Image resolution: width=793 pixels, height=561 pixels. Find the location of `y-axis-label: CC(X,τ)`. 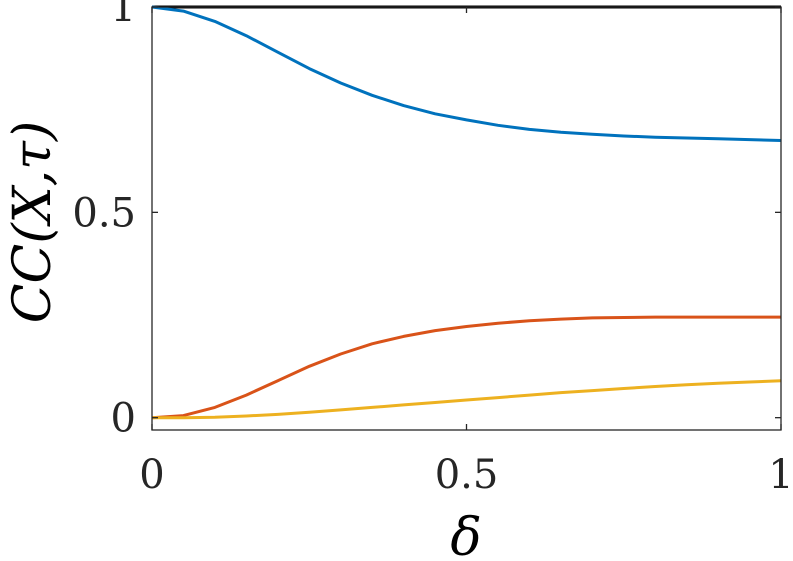

y-axis-label: CC(X,τ) is located at coordinates (33, 222).